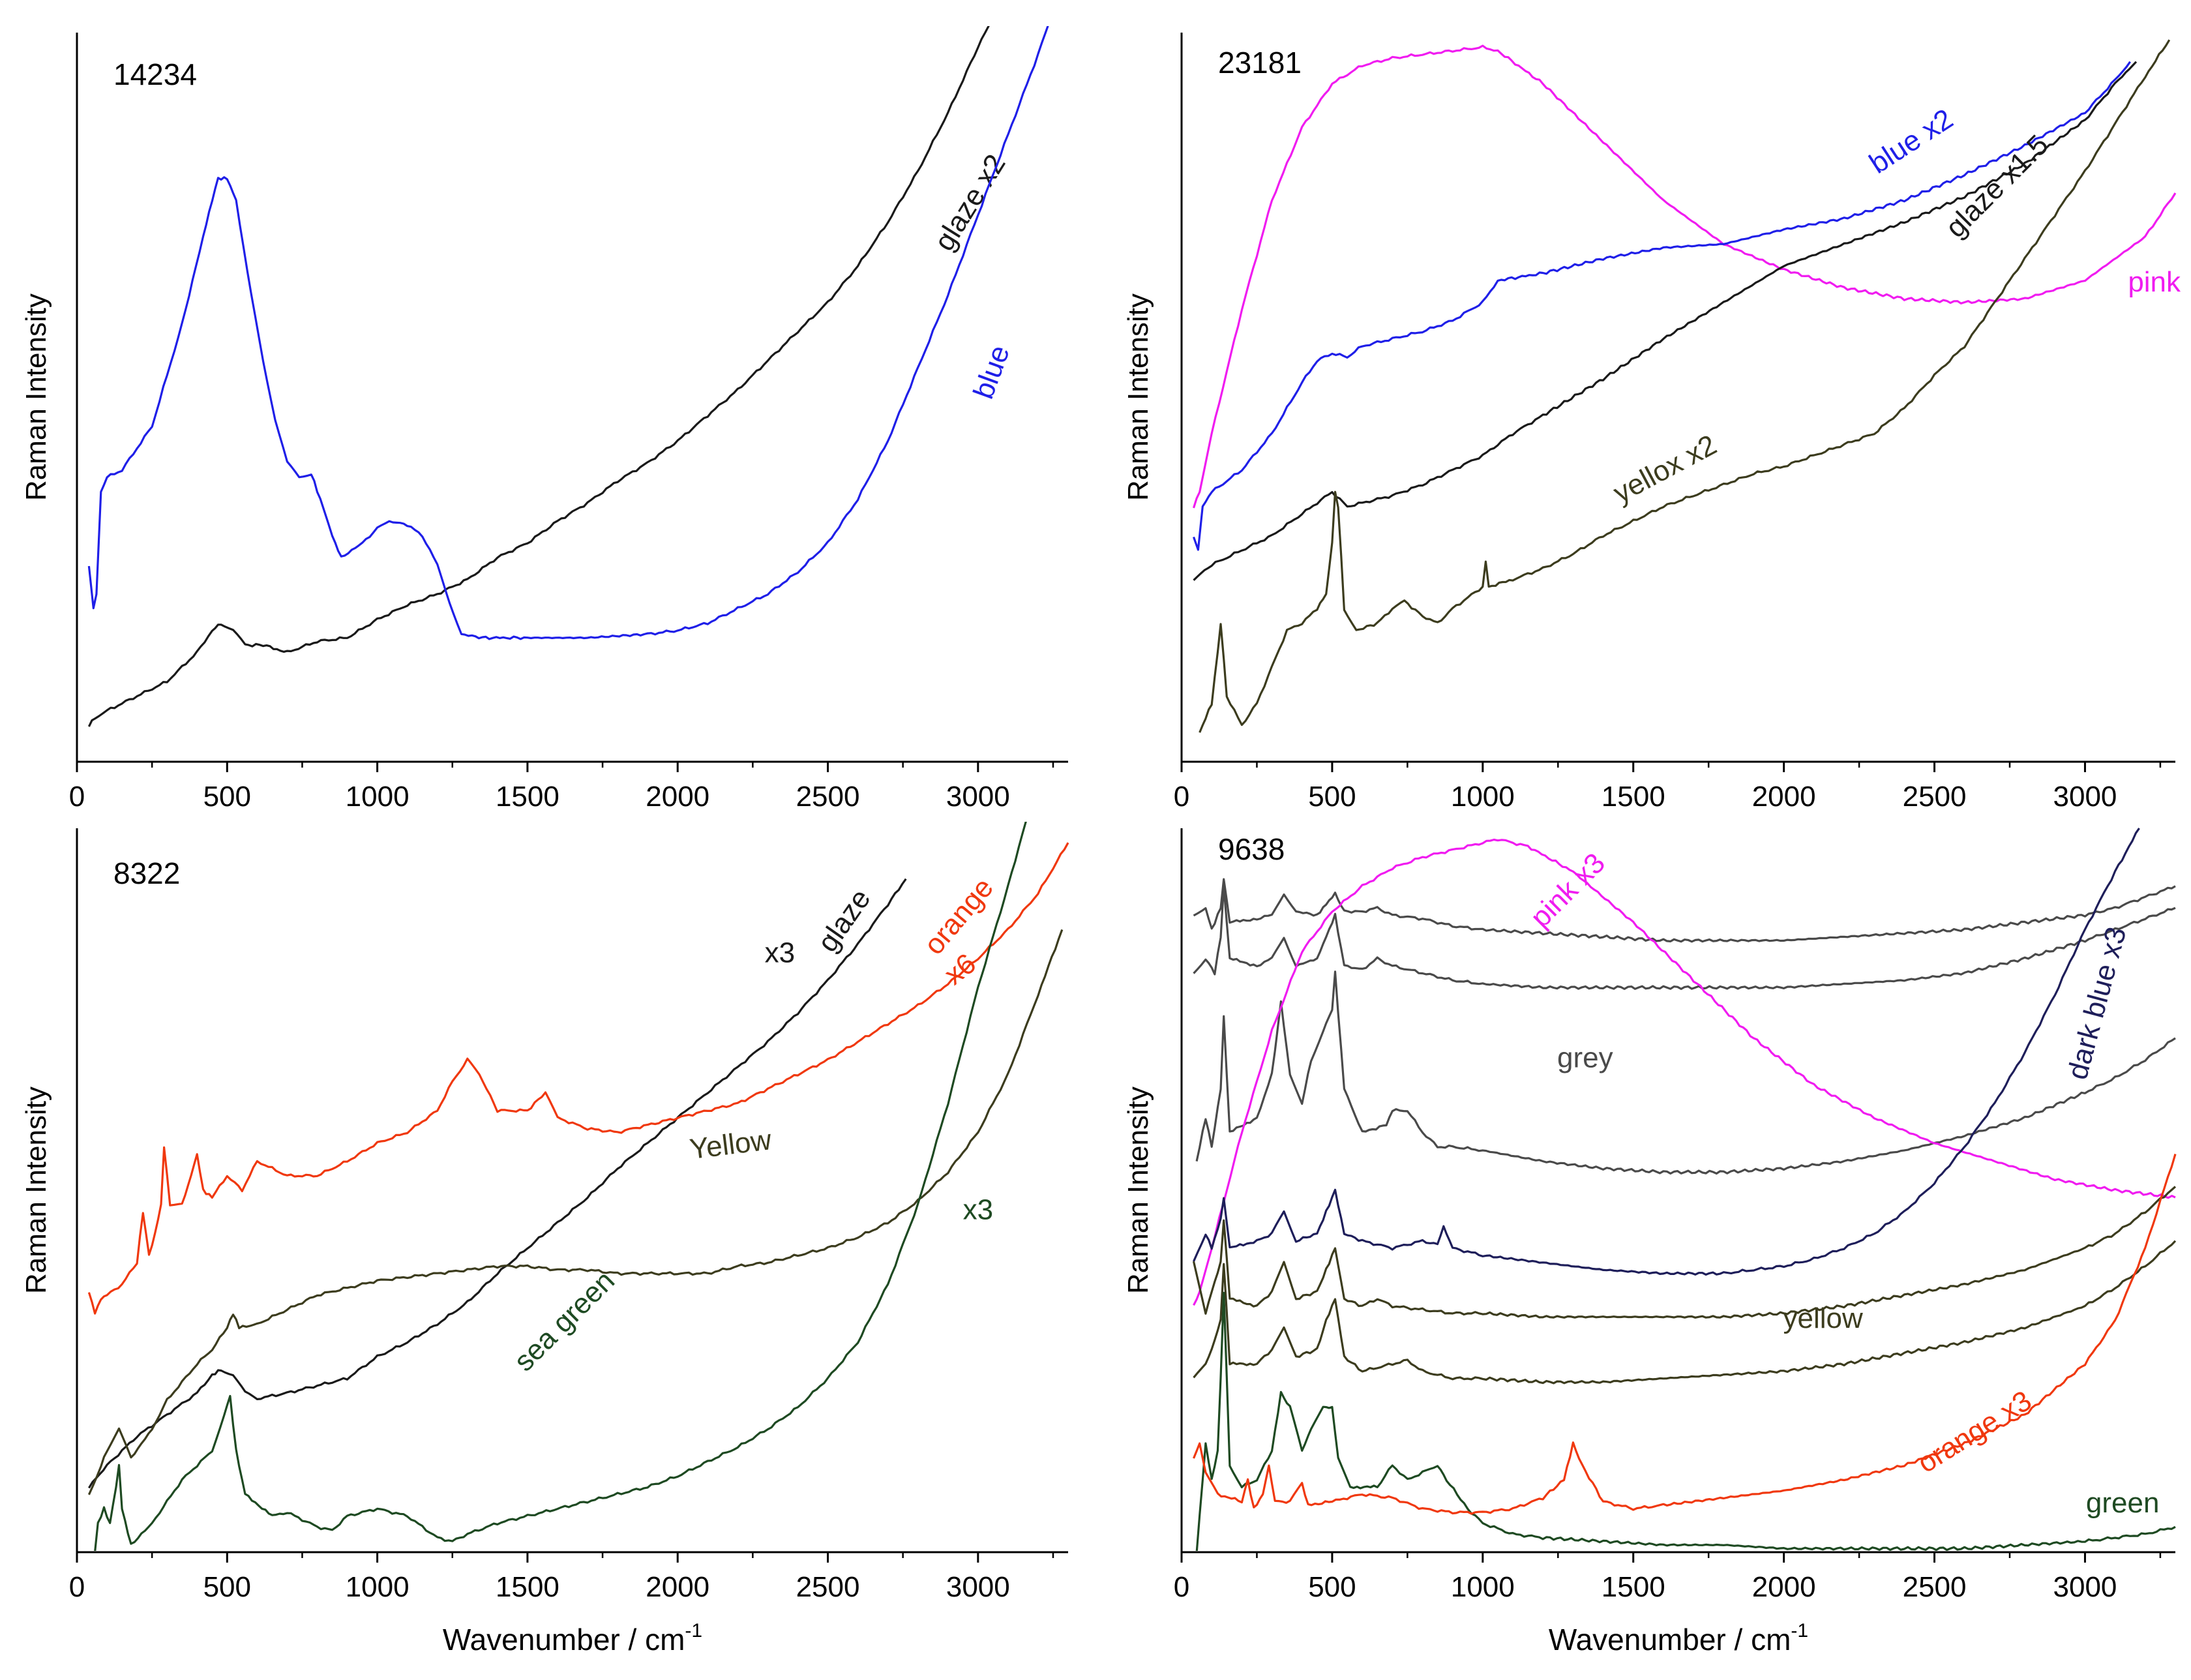 The height and width of the screenshot is (1680, 2191). Describe the element at coordinates (1684, 911) in the screenshot. I see `series-line-grey` at that location.